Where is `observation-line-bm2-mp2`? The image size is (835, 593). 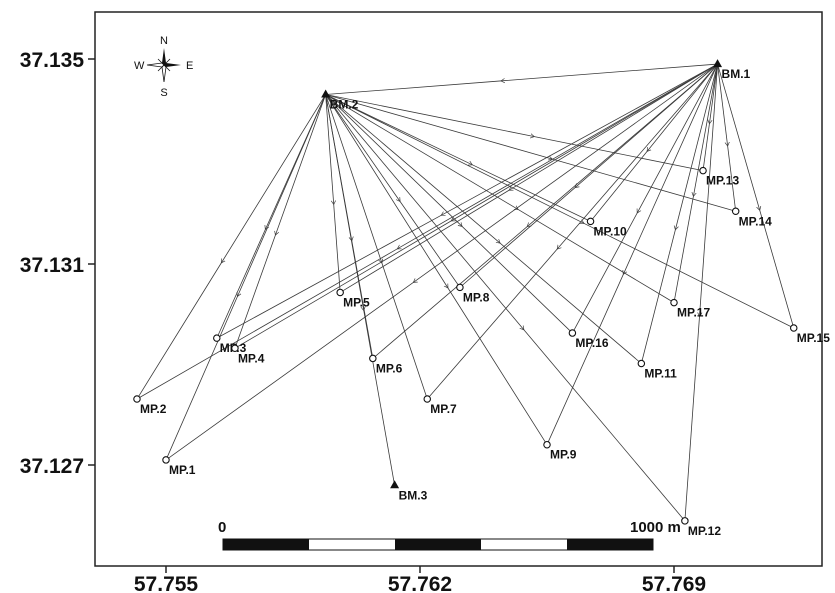 observation-line-bm2-mp2 is located at coordinates (231, 247).